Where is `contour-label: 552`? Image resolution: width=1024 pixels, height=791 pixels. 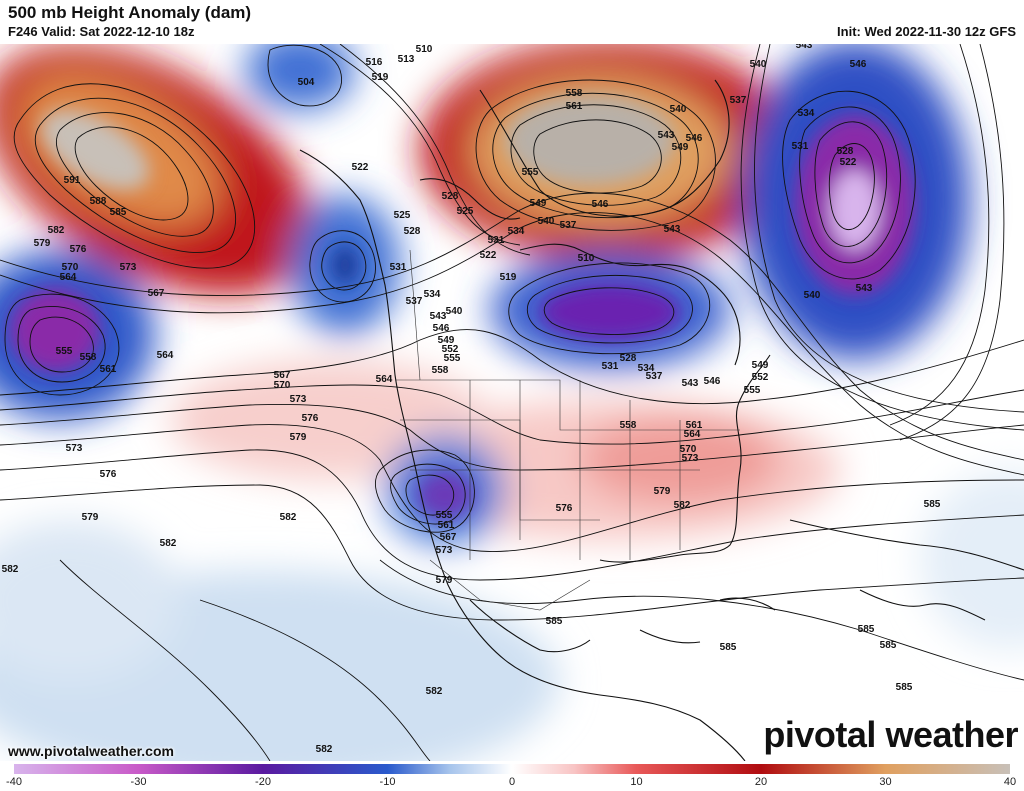 contour-label: 552 is located at coordinates (450, 349).